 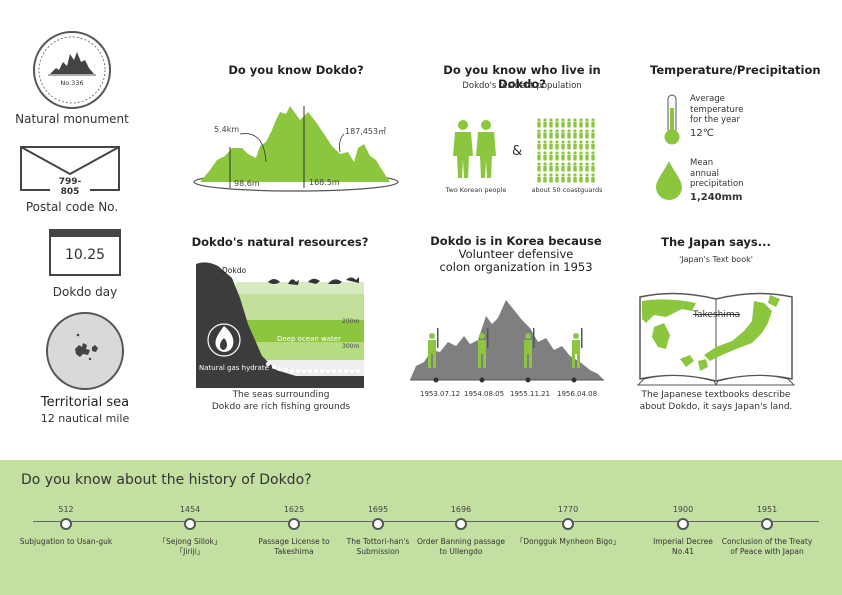 I want to click on timeline-event: 1695 The Tottori-han's Submission, so click(x=378, y=531).